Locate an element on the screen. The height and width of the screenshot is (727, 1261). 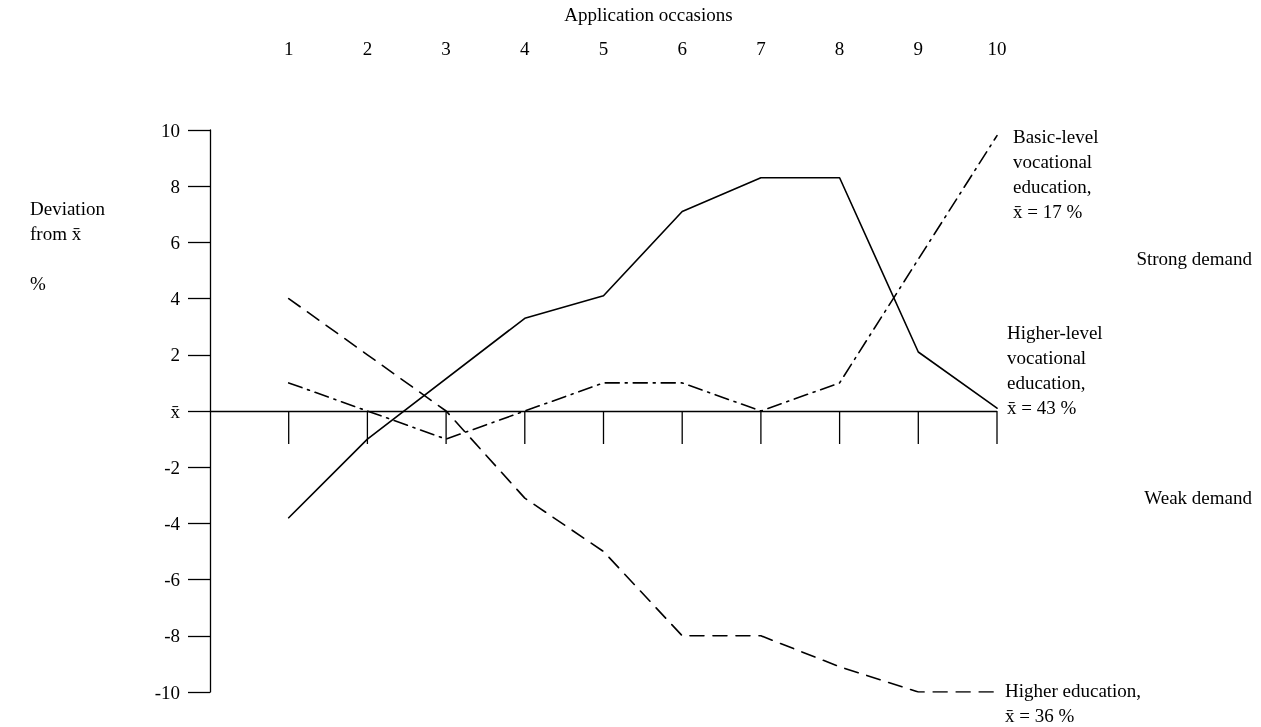
x-tick-label: 2 is located at coordinates (367, 48).